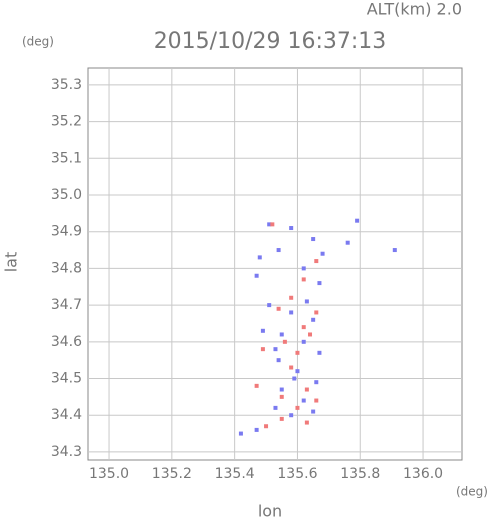 The width and height of the screenshot is (491, 521). What do you see at coordinates (235, 474) in the screenshot?
I see `x-tick-label: 135.4` at bounding box center [235, 474].